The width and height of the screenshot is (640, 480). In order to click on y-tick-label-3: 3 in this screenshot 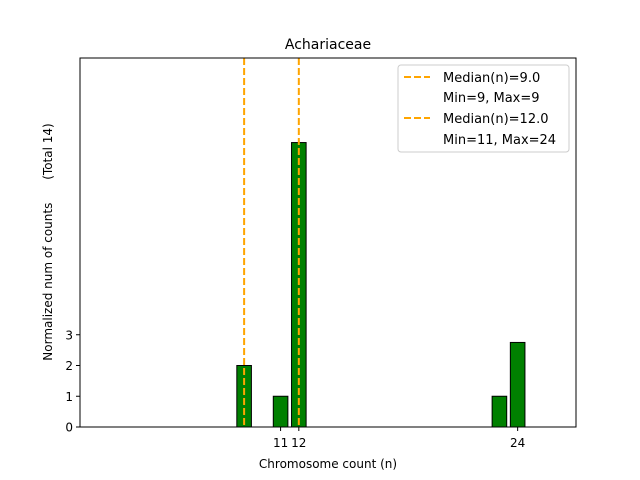, I will do `click(69, 335)`.